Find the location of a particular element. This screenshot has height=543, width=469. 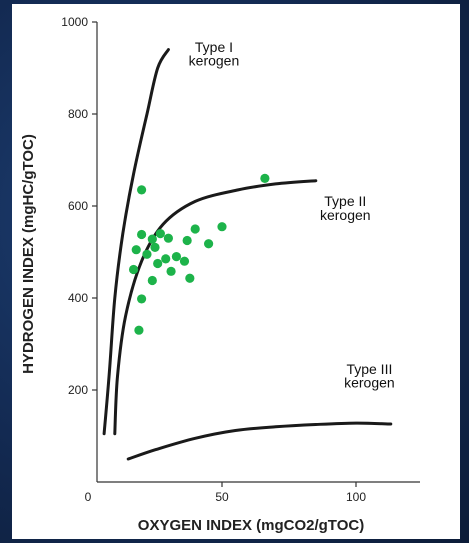

x-tick-label: 50 is located at coordinates (222, 497).